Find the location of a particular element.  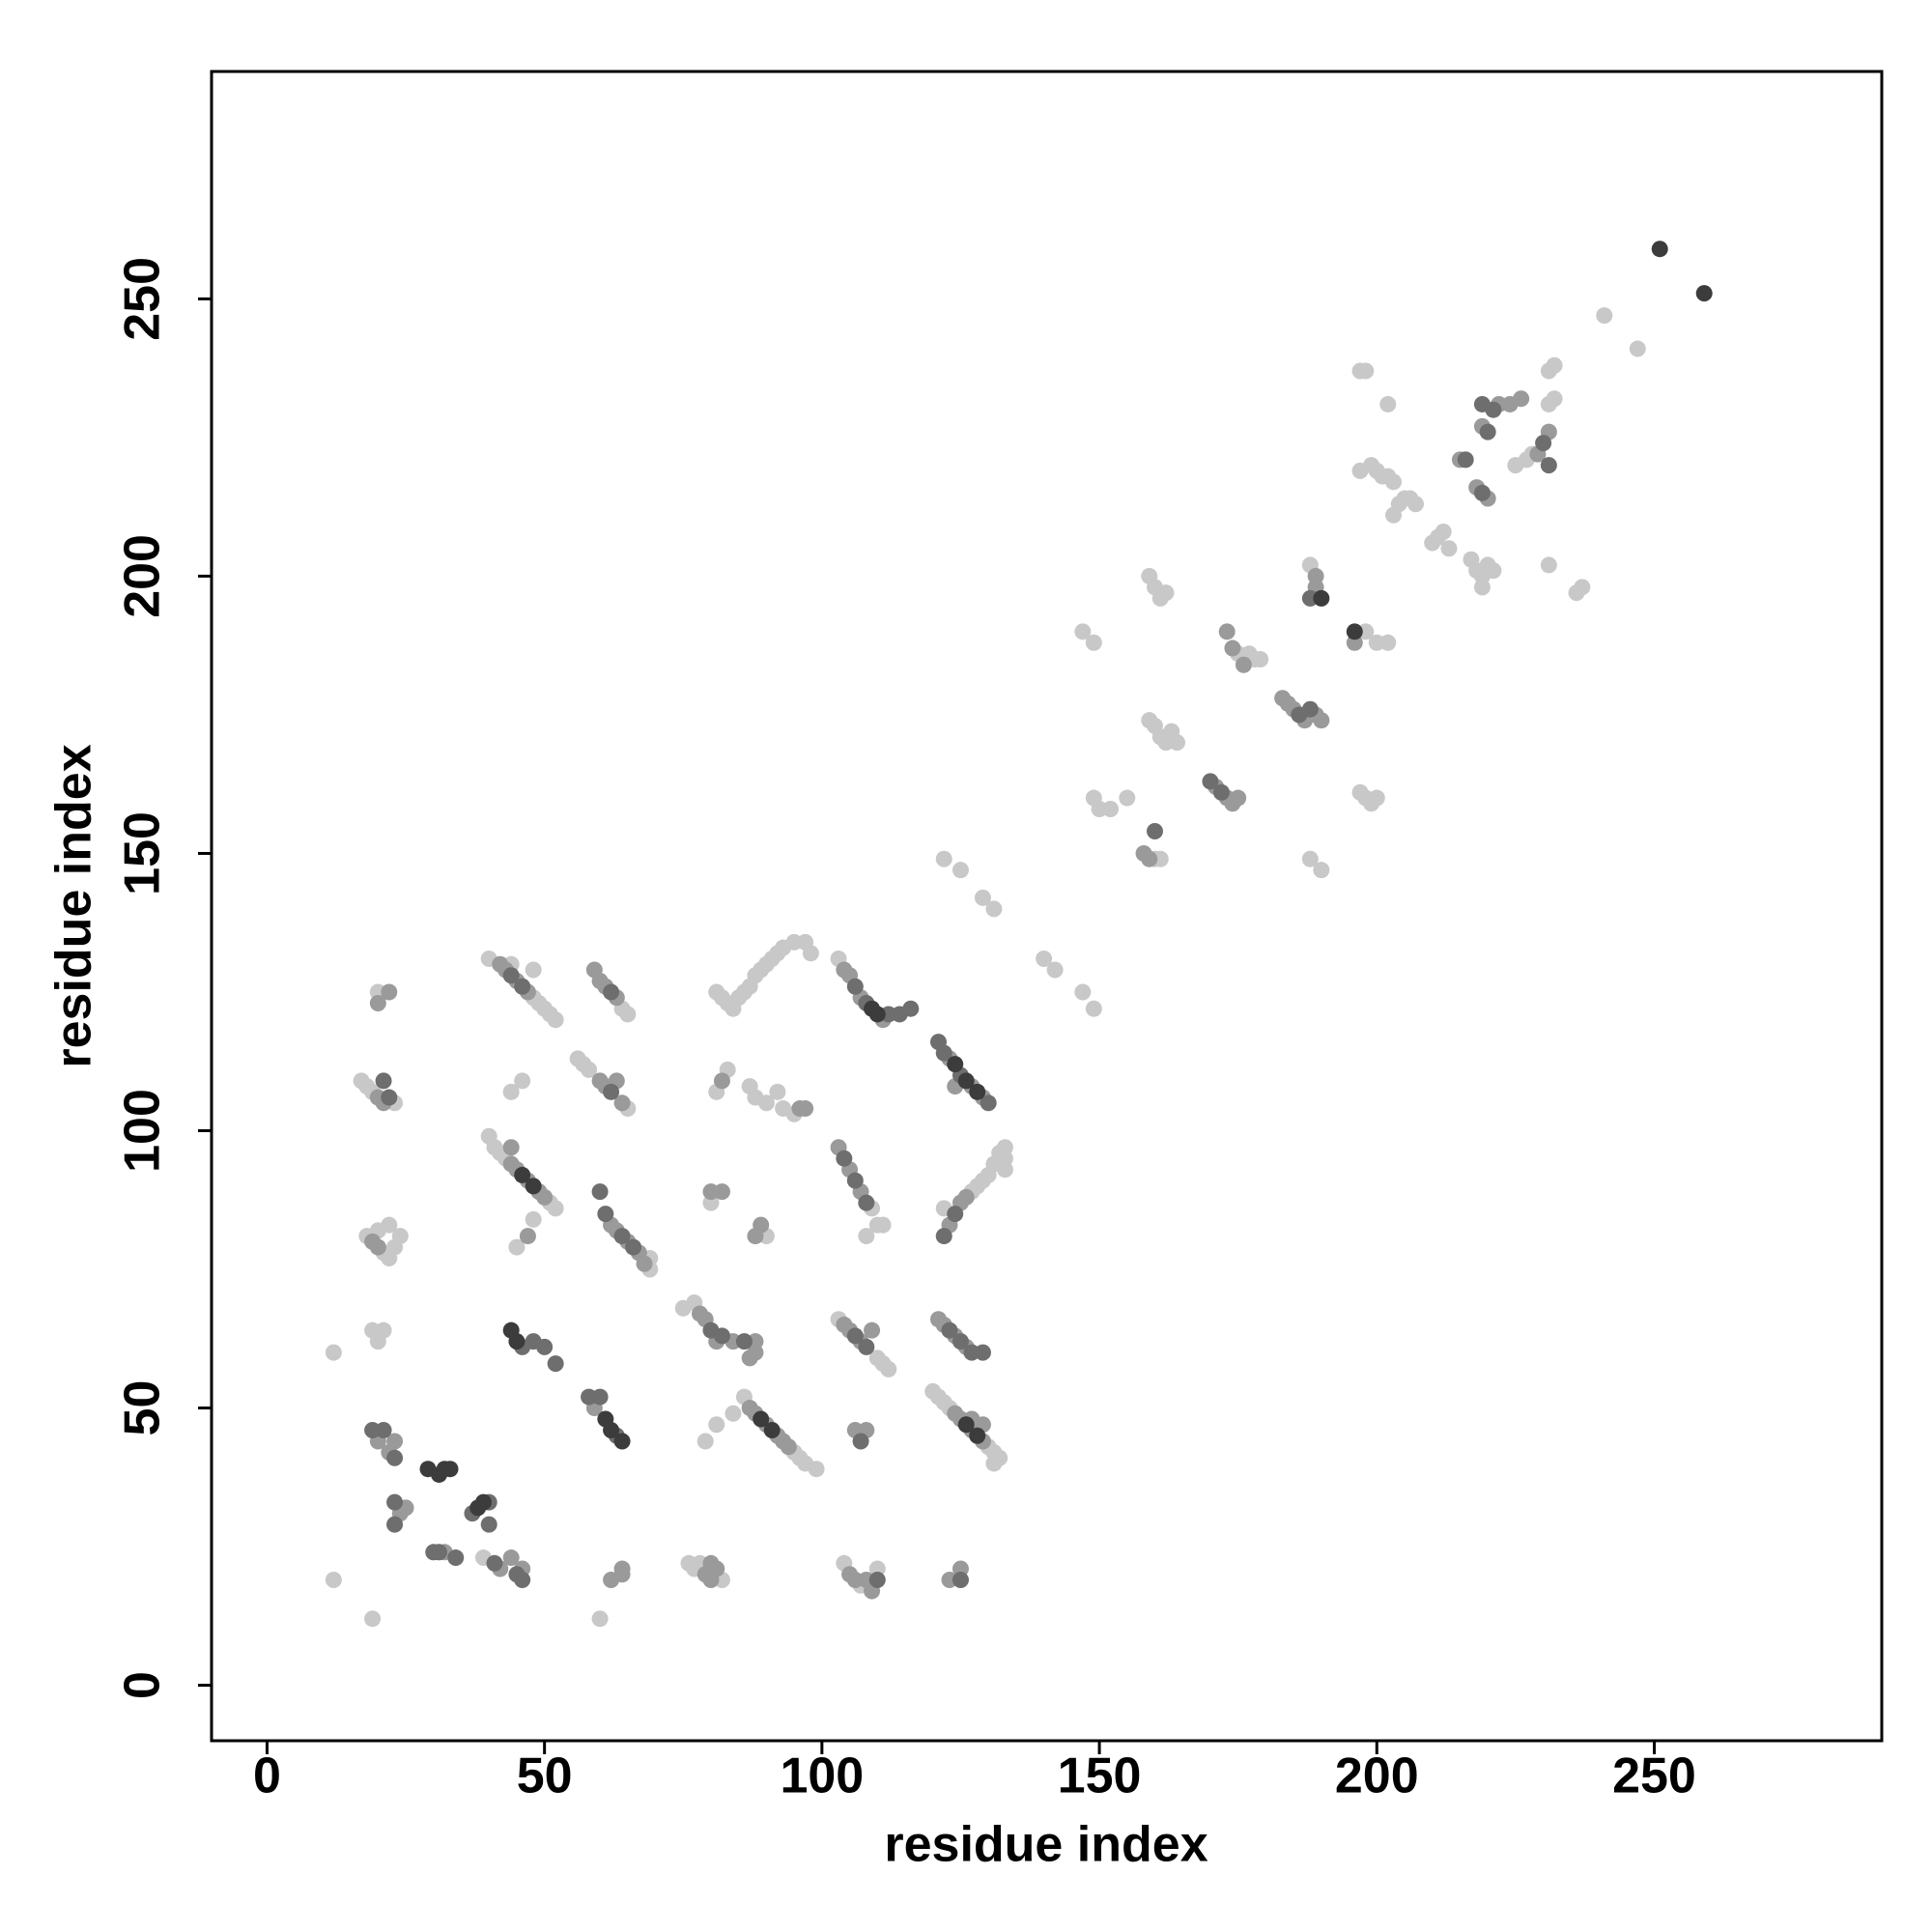

x-tick-label: 150 is located at coordinates (1100, 1776).